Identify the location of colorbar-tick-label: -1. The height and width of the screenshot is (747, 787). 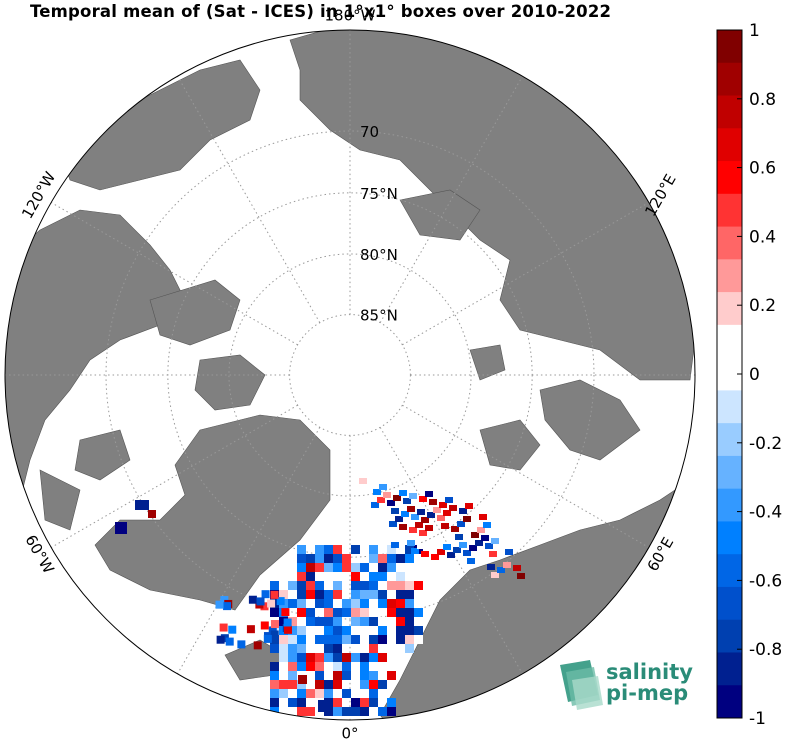
(757, 719).